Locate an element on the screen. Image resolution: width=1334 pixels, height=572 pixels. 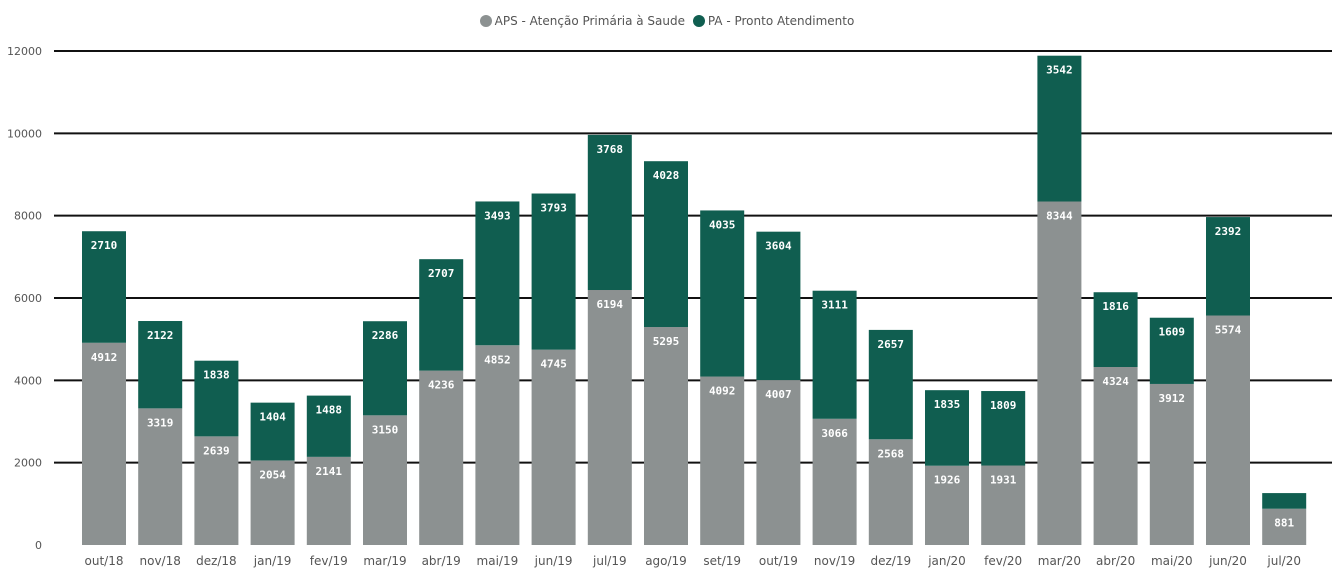
x-tick-label: fev/19 is located at coordinates (329, 561).